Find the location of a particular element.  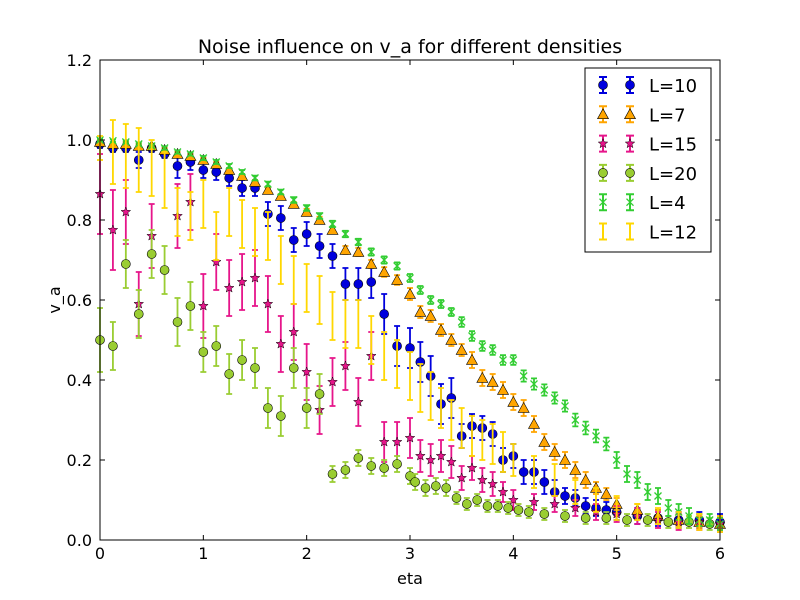

x-tick-label: 1 is located at coordinates (203, 553).